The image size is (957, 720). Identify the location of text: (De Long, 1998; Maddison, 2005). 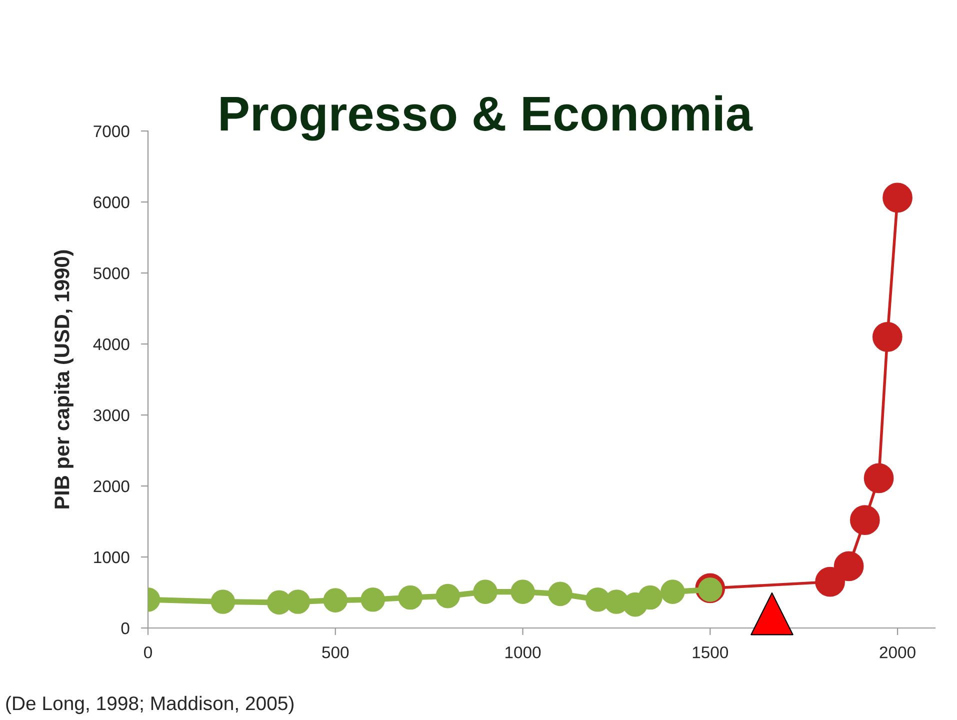
(150, 705).